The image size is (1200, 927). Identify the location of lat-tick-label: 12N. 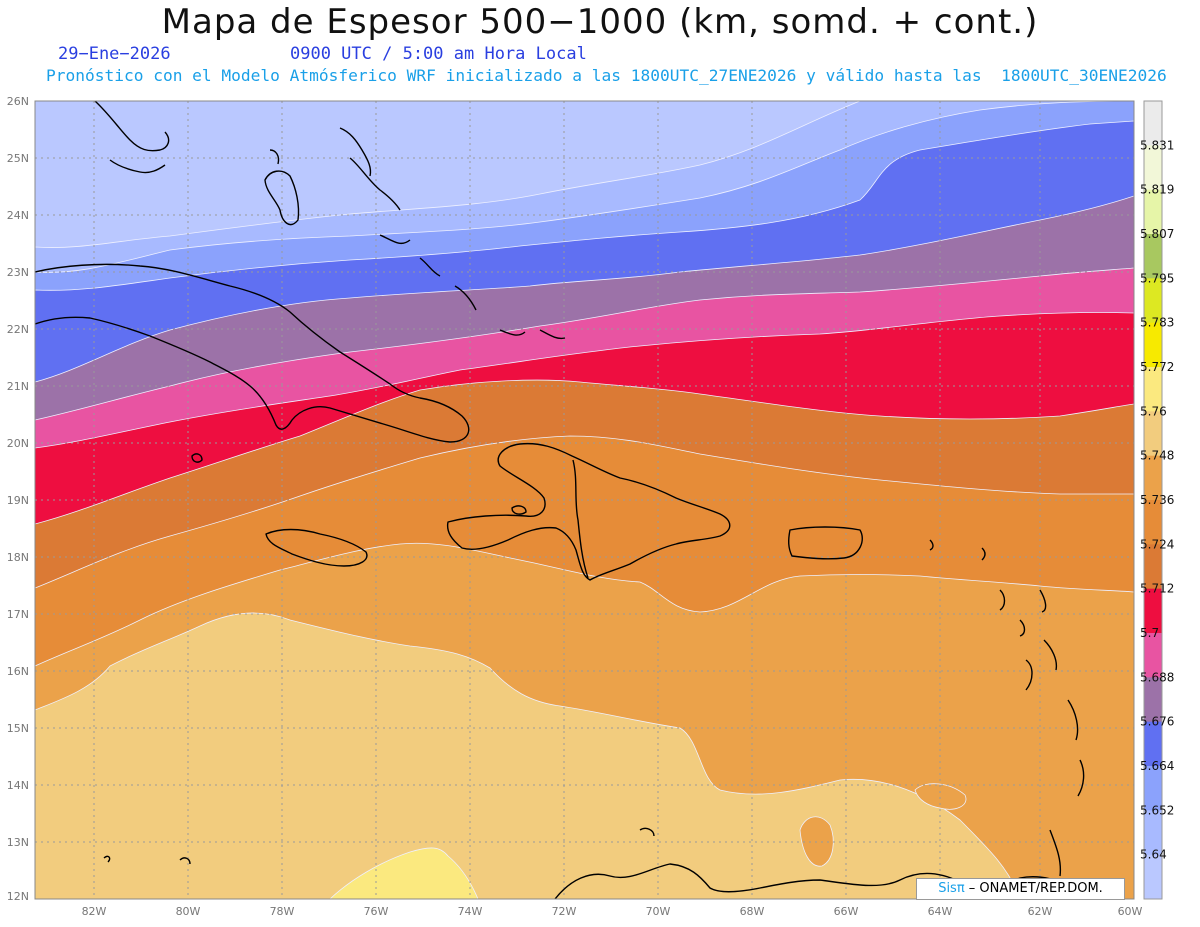
(18, 896).